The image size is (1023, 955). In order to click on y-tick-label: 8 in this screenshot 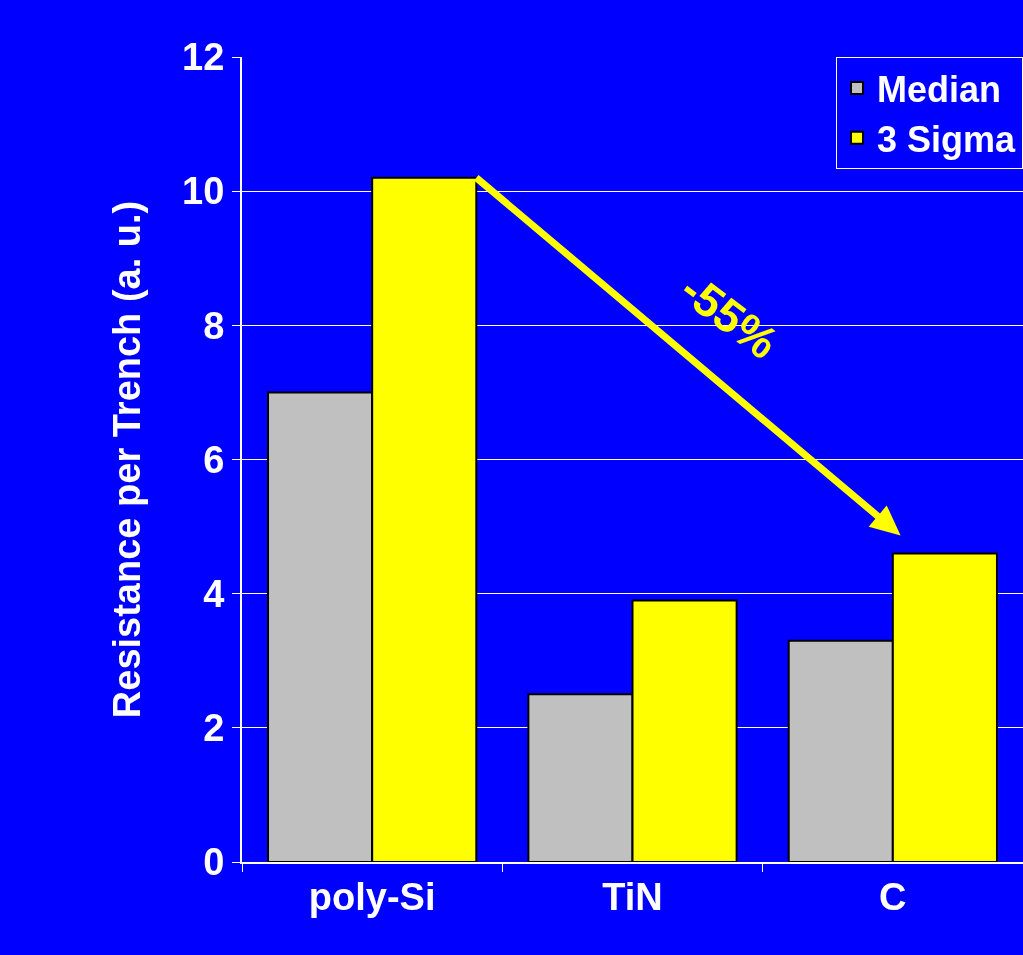, I will do `click(214, 325)`.